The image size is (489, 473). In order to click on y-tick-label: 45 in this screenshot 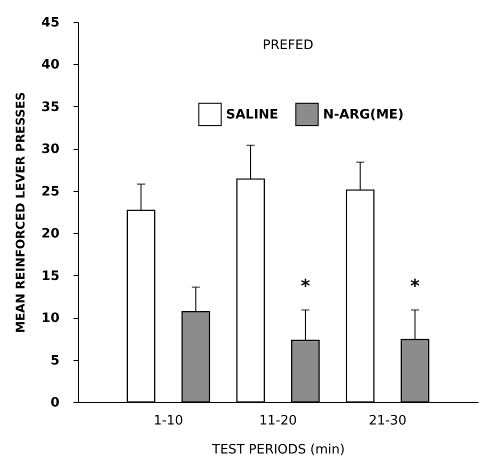, I will do `click(50, 23)`.